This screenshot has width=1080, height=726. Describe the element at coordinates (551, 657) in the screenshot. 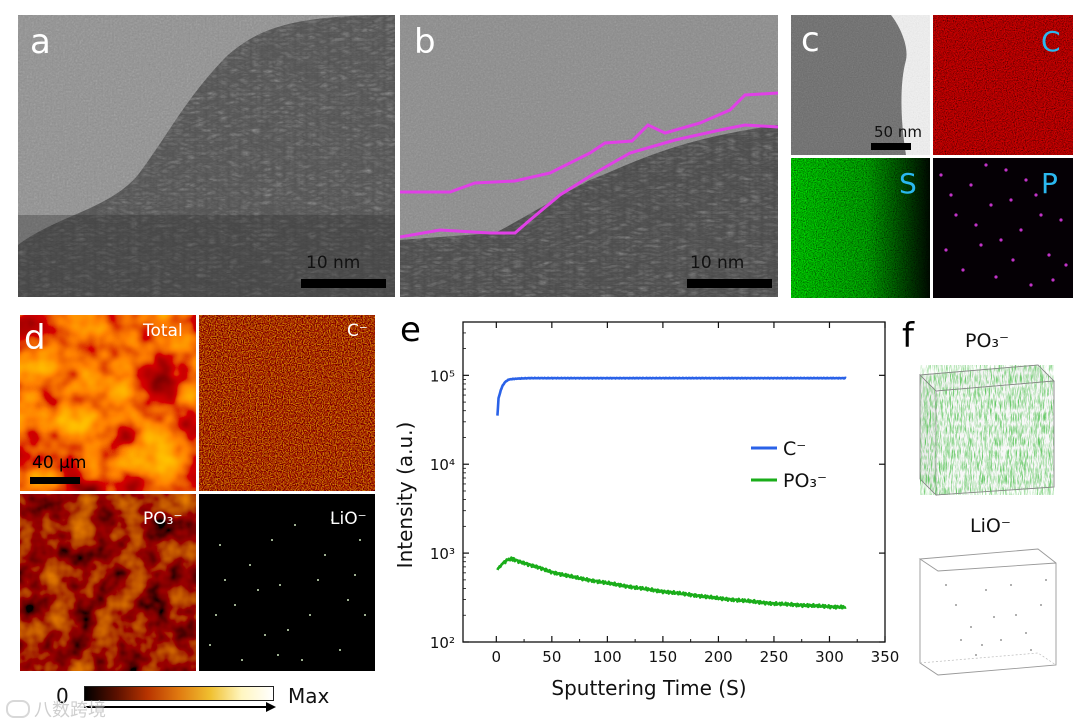

I see `x-tick-label: 50` at that location.